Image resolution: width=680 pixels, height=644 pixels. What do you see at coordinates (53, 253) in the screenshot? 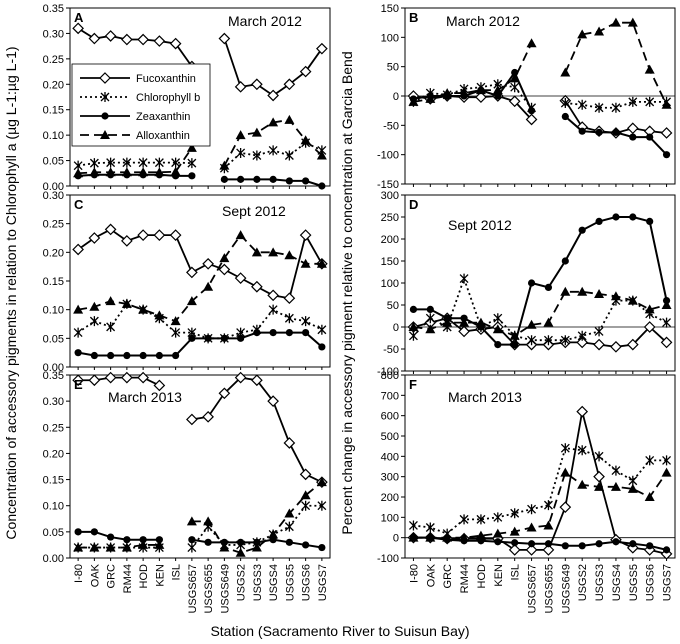
I see `y-tick-label: 0.20` at bounding box center [53, 253].